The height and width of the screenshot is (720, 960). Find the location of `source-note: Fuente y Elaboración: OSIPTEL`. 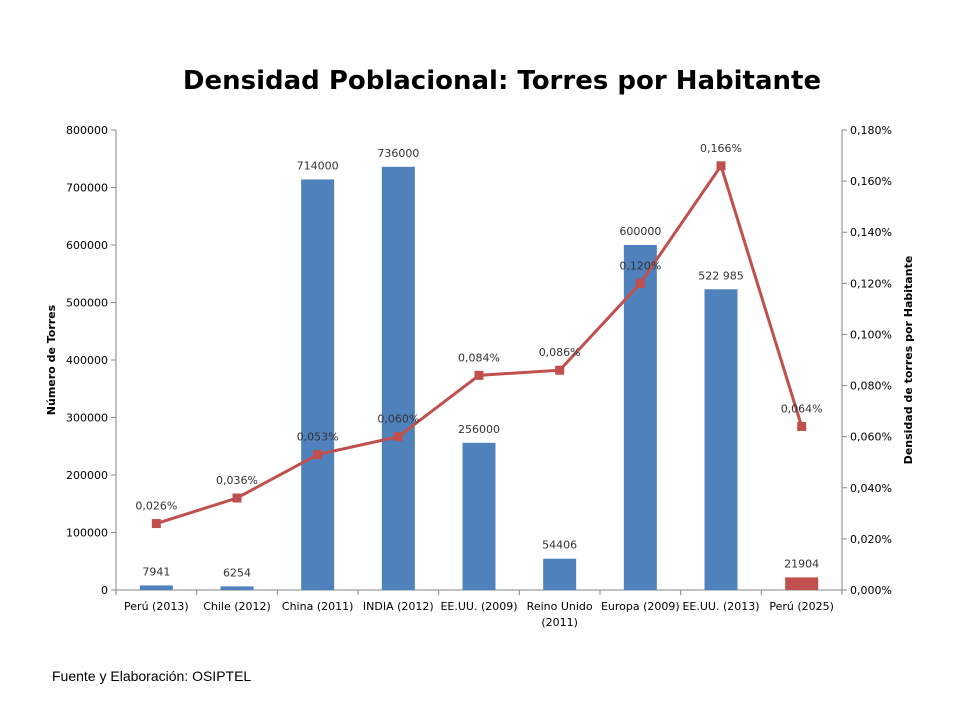

source-note: Fuente y Elaboración: OSIPTEL is located at coordinates (152, 676).